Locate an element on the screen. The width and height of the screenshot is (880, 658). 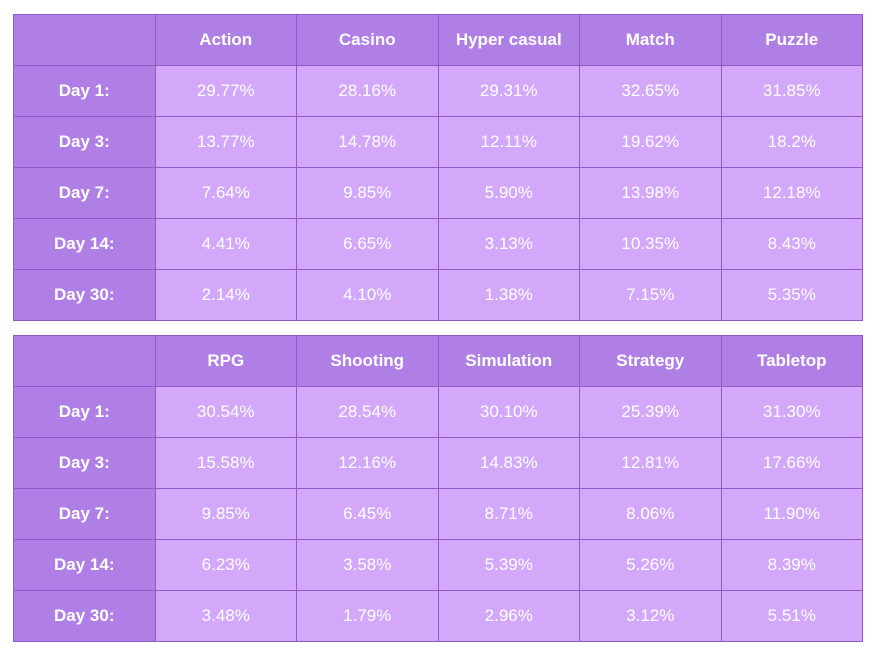
data-cell: 30.54% is located at coordinates (225, 412).